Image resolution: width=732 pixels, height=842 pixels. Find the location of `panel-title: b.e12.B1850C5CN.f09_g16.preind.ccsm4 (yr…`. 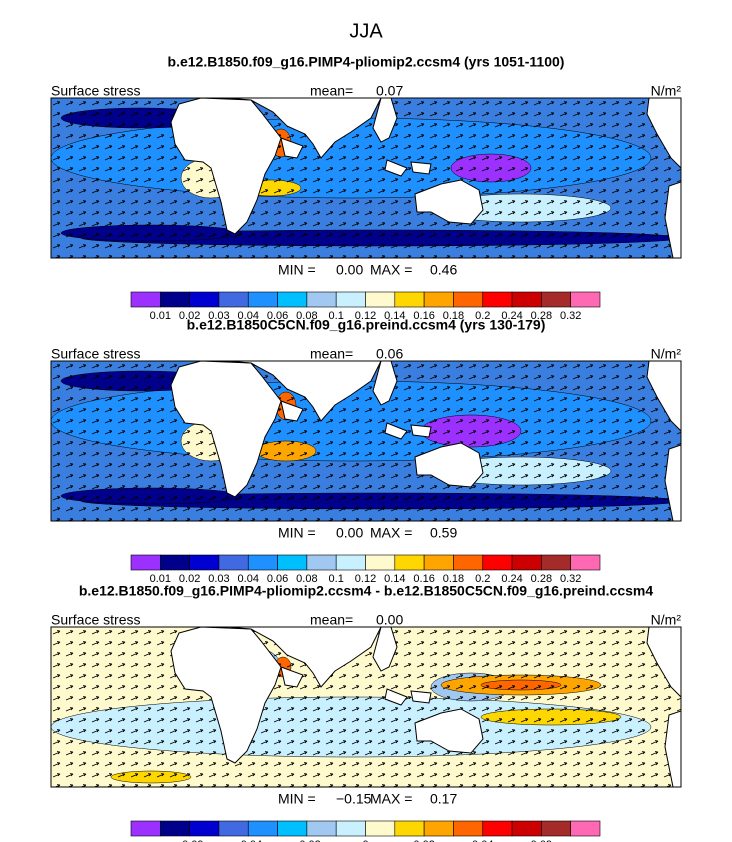

panel-title: b.e12.B1850C5CN.f09_g16.preind.ccsm4 (yr… is located at coordinates (366, 325).